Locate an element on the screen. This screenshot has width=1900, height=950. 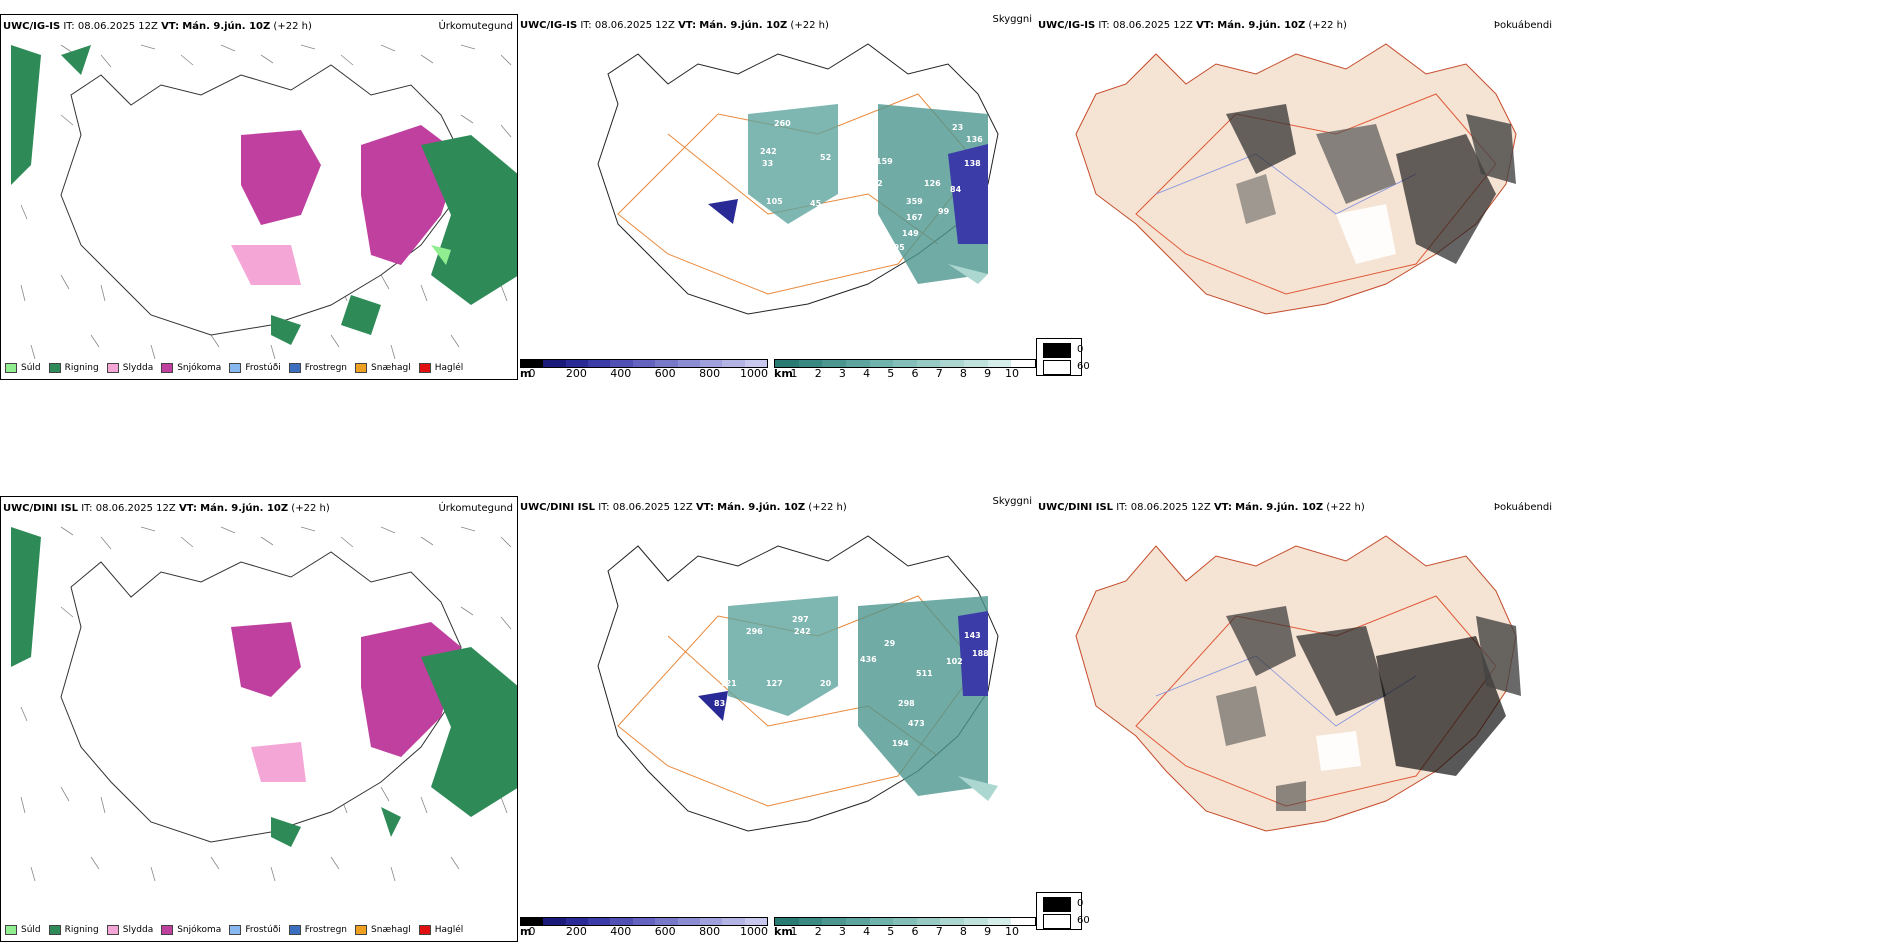
vis-value-label: 83 is located at coordinates (719, 703).